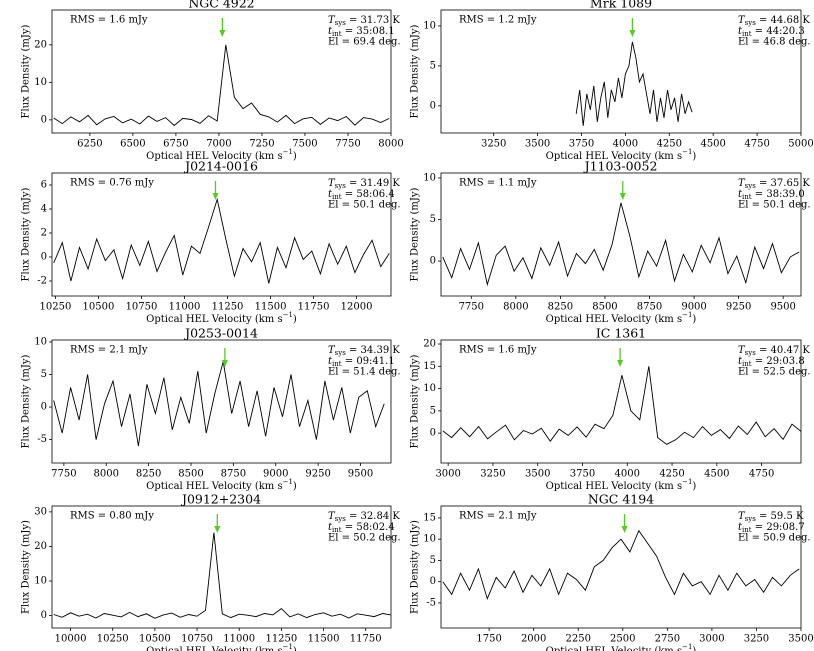  What do you see at coordinates (693, 307) in the screenshot?
I see `x-tick-label: 9000` at bounding box center [693, 307].